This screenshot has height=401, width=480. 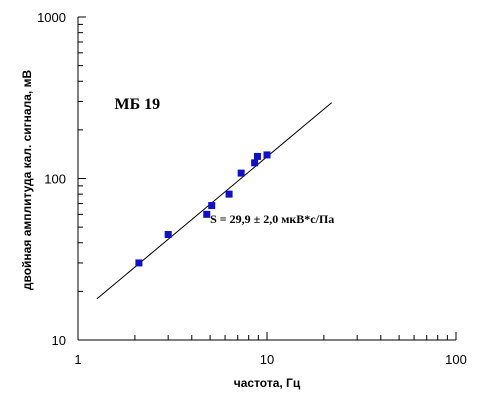 What do you see at coordinates (77, 359) in the screenshot?
I see `x-tick-label: 1` at bounding box center [77, 359].